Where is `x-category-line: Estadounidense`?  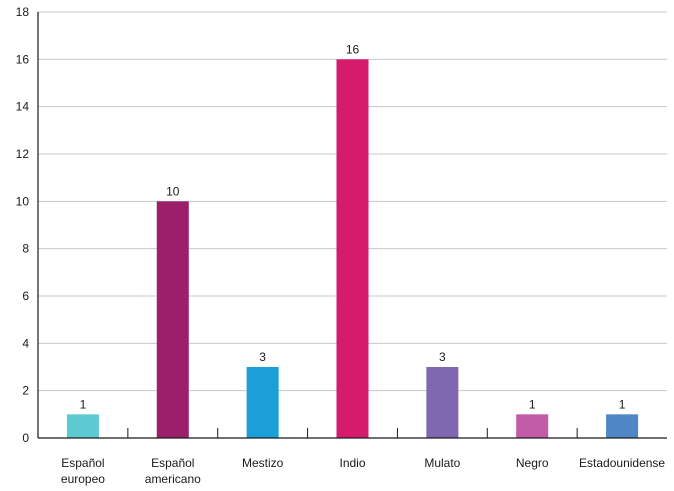
x-category-line: Estadounidense is located at coordinates (622, 463).